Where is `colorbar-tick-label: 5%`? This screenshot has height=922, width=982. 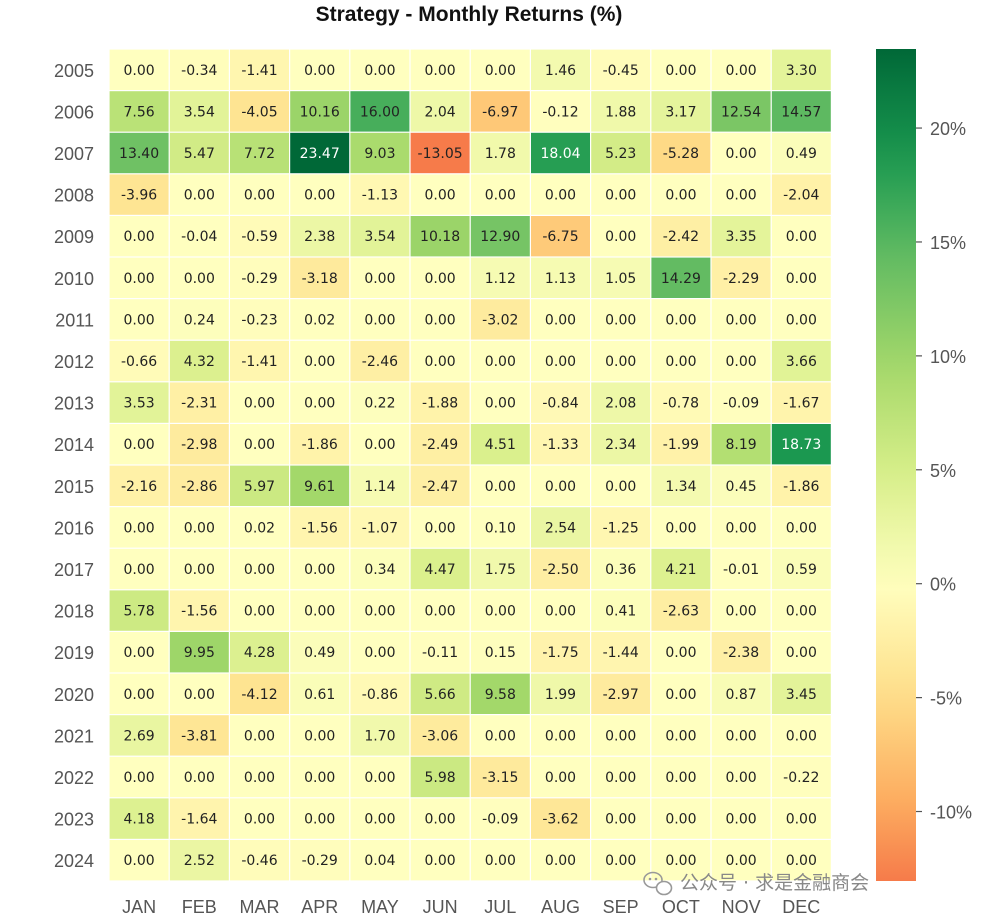 colorbar-tick-label: 5% is located at coordinates (943, 471).